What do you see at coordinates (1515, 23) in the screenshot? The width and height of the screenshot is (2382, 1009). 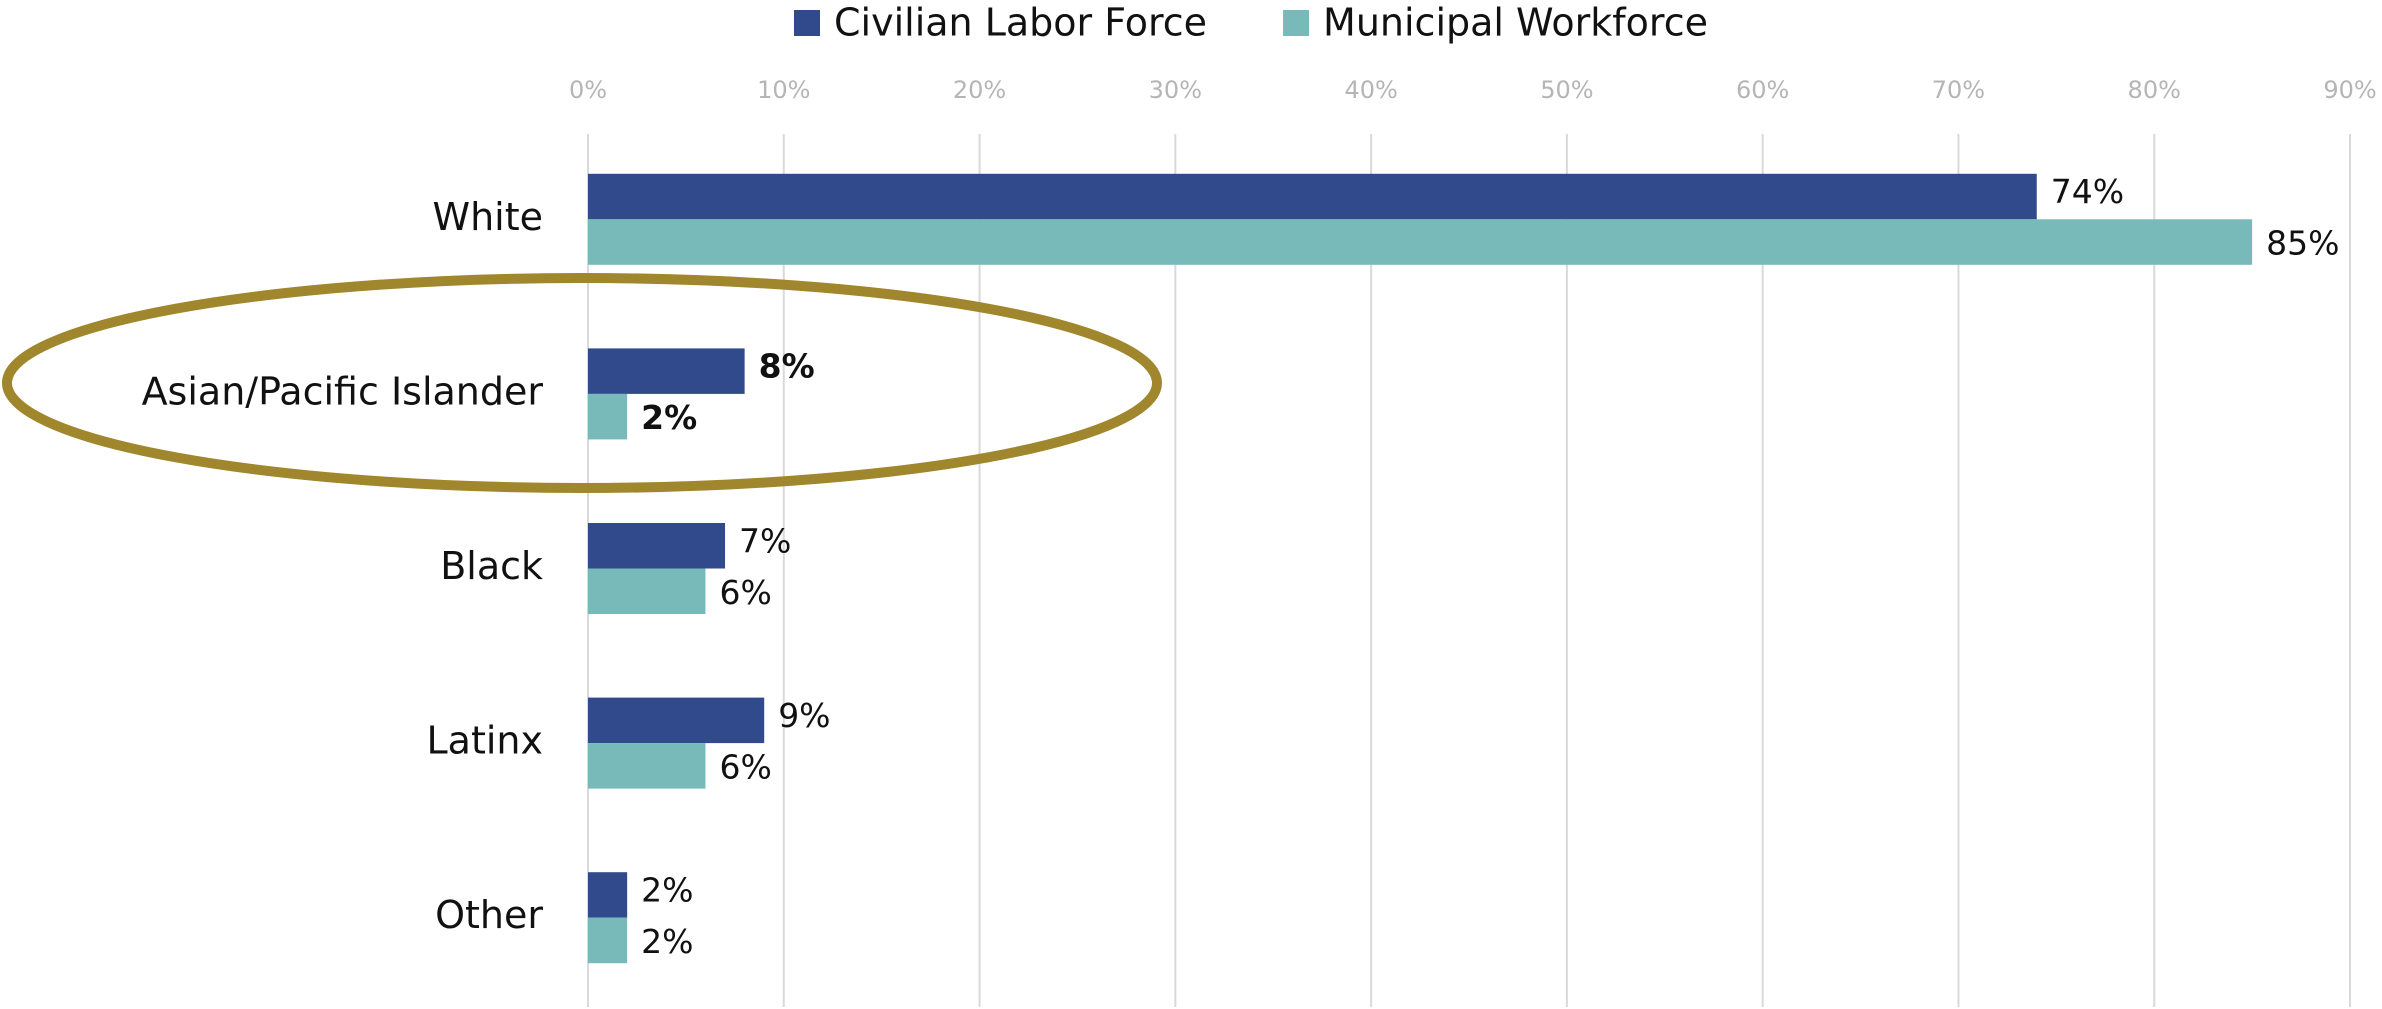 I see `legend-label: Municipal Workforce` at bounding box center [1515, 23].